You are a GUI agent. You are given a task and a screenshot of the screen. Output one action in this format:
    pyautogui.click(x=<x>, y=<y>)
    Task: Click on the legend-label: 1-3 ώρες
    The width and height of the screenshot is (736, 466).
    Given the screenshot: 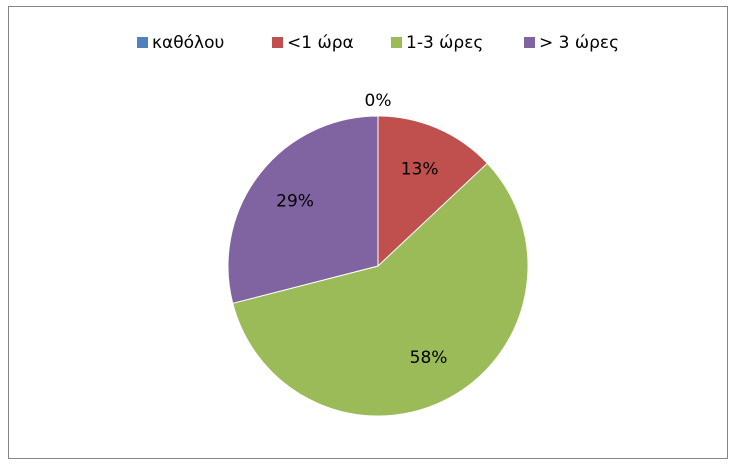 What is the action you would take?
    pyautogui.click(x=444, y=43)
    